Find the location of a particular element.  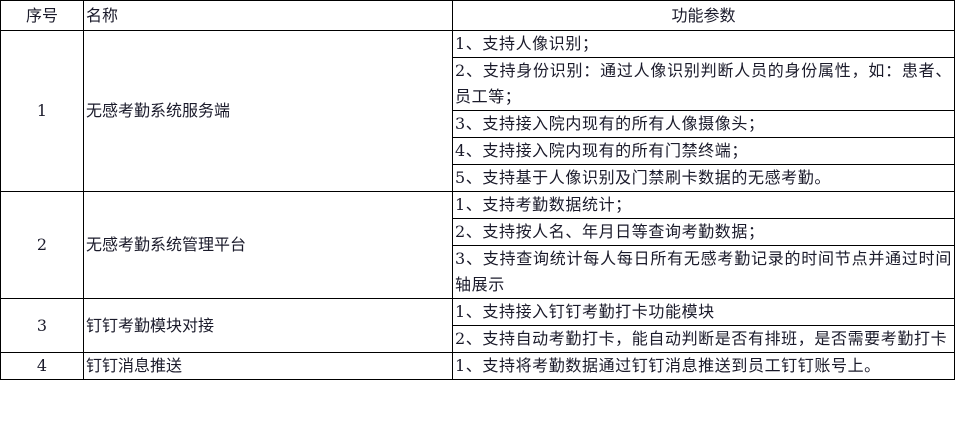

row-param: 2、支持自动考勤打卡，能自动判断是否有排班，是否需要考勤打卡 is located at coordinates (703, 339).